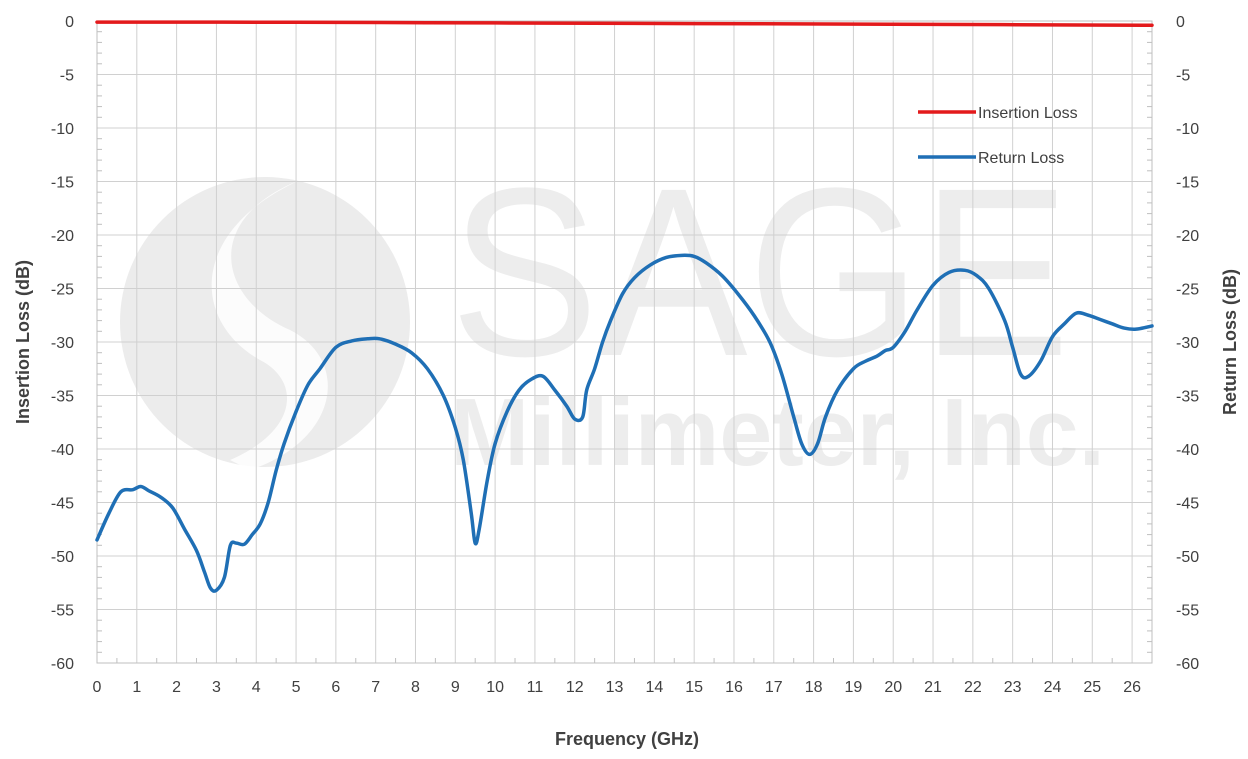 Image resolution: width=1248 pixels, height=759 pixels. I want to click on left-y-tick-label: -10, so click(62, 129).